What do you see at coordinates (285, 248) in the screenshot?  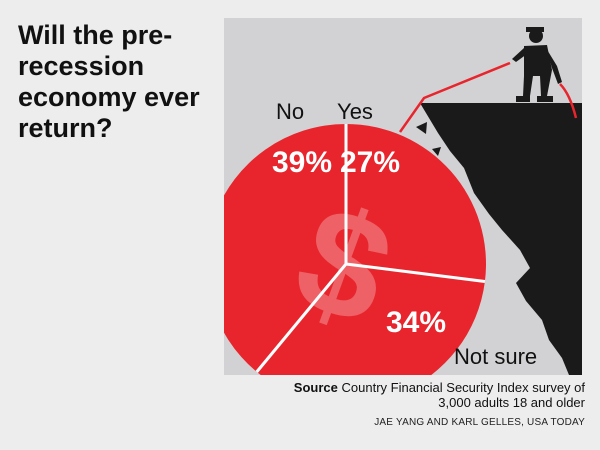 I see `pie-slice-no` at bounding box center [285, 248].